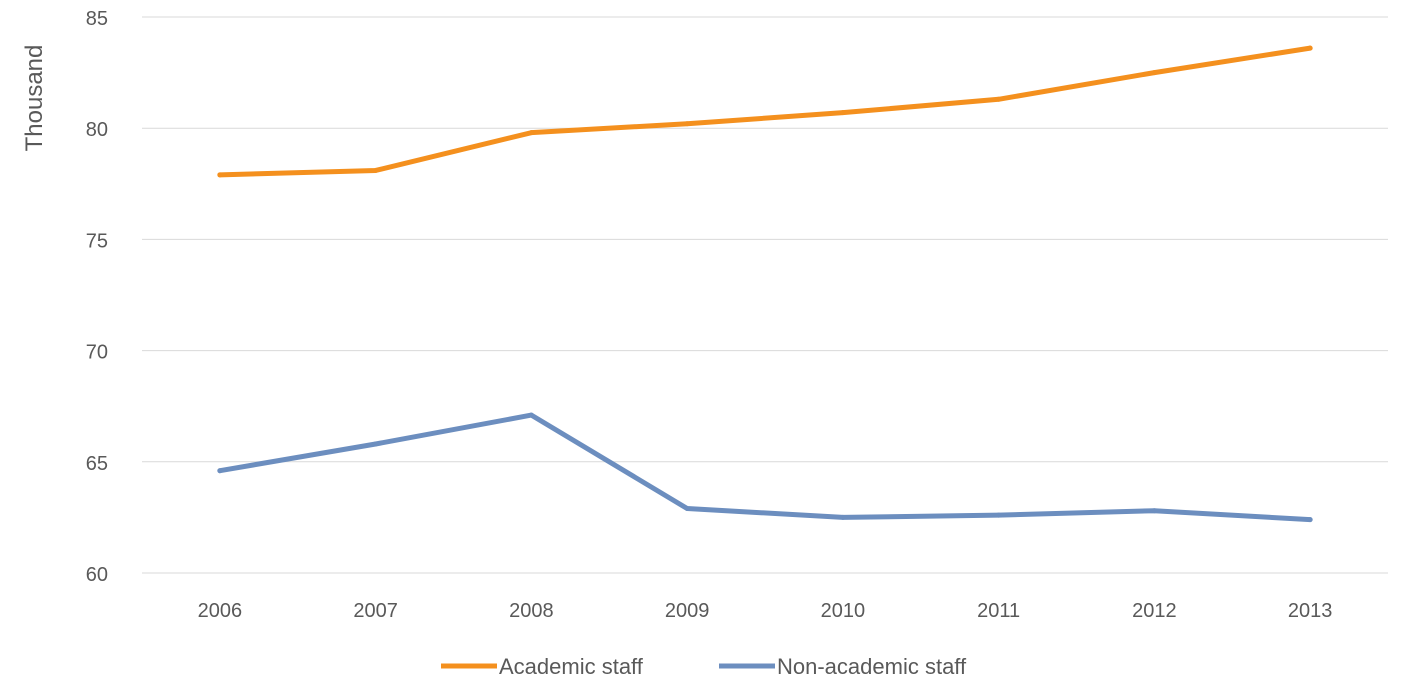 The image size is (1402, 688). Describe the element at coordinates (375, 611) in the screenshot. I see `x-tick-label: 2007` at that location.